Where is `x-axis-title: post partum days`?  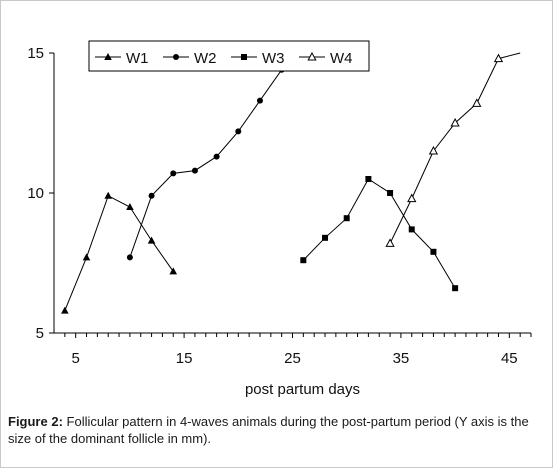 x-axis-title: post partum days is located at coordinates (302, 389).